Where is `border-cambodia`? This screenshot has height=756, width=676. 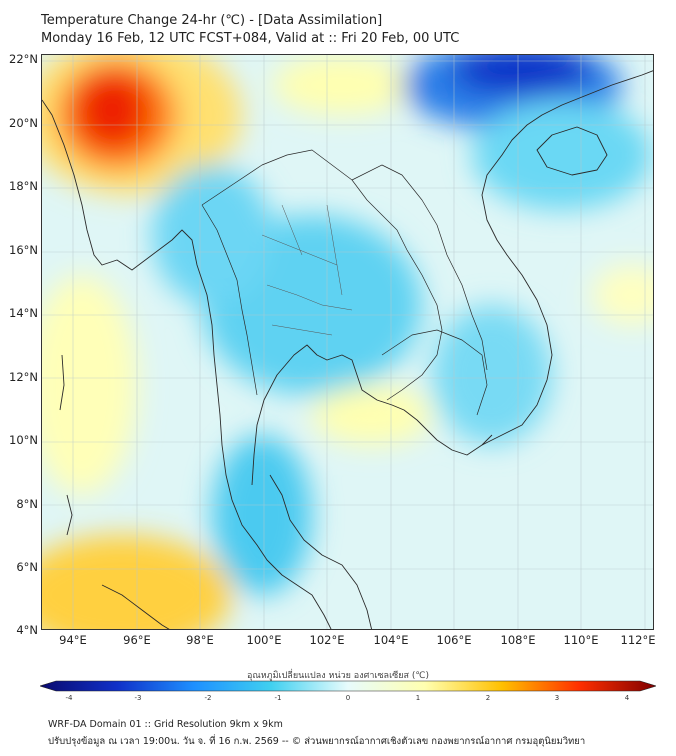 border-cambodia is located at coordinates (434, 372).